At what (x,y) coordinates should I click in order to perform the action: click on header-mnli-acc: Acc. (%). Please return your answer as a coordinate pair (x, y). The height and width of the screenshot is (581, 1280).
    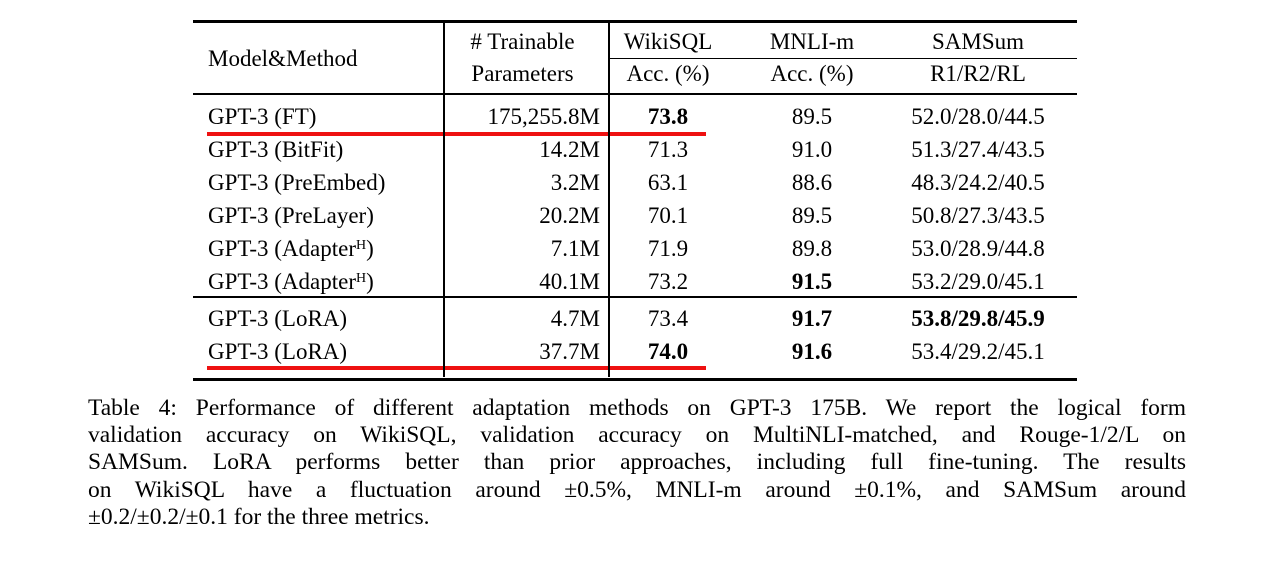
    Looking at the image, I should click on (812, 73).